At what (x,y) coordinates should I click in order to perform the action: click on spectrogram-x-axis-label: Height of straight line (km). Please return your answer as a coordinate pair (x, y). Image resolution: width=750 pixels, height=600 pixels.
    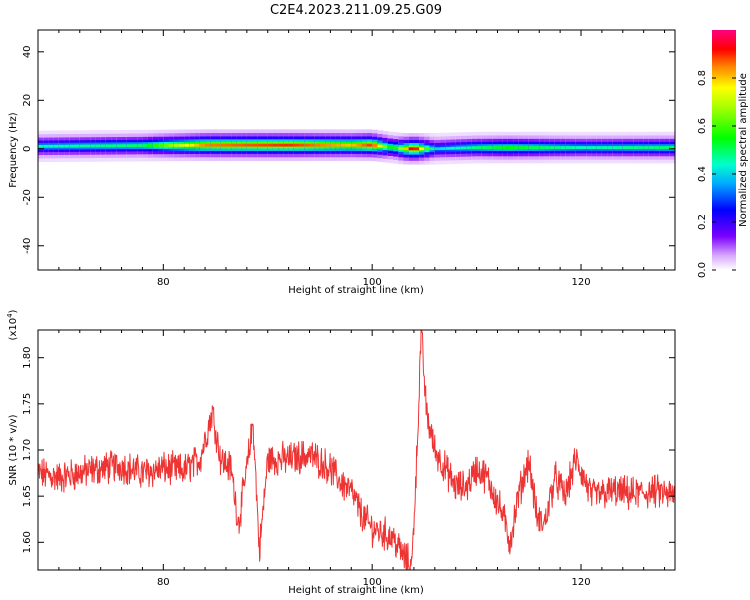
    Looking at the image, I should click on (356, 290).